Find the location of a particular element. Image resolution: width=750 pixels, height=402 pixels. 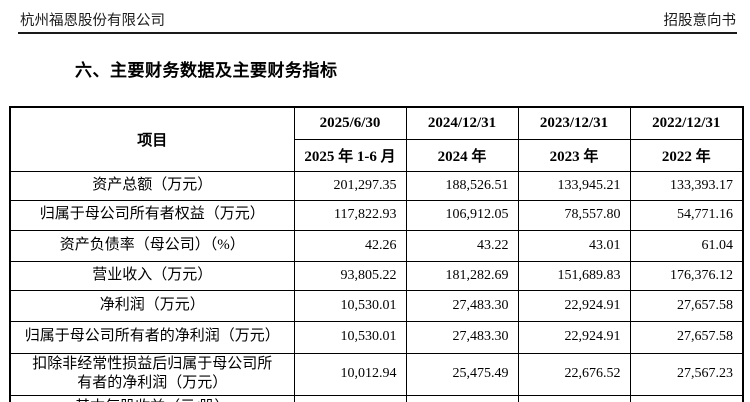

column-header-item: 项目 is located at coordinates (152, 139).